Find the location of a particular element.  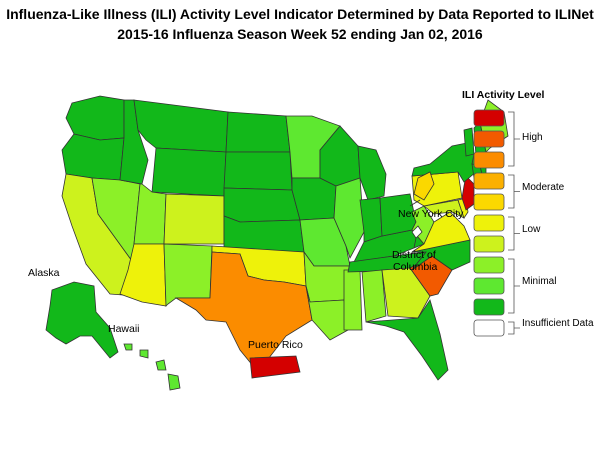

state-KS is located at coordinates (264, 234).